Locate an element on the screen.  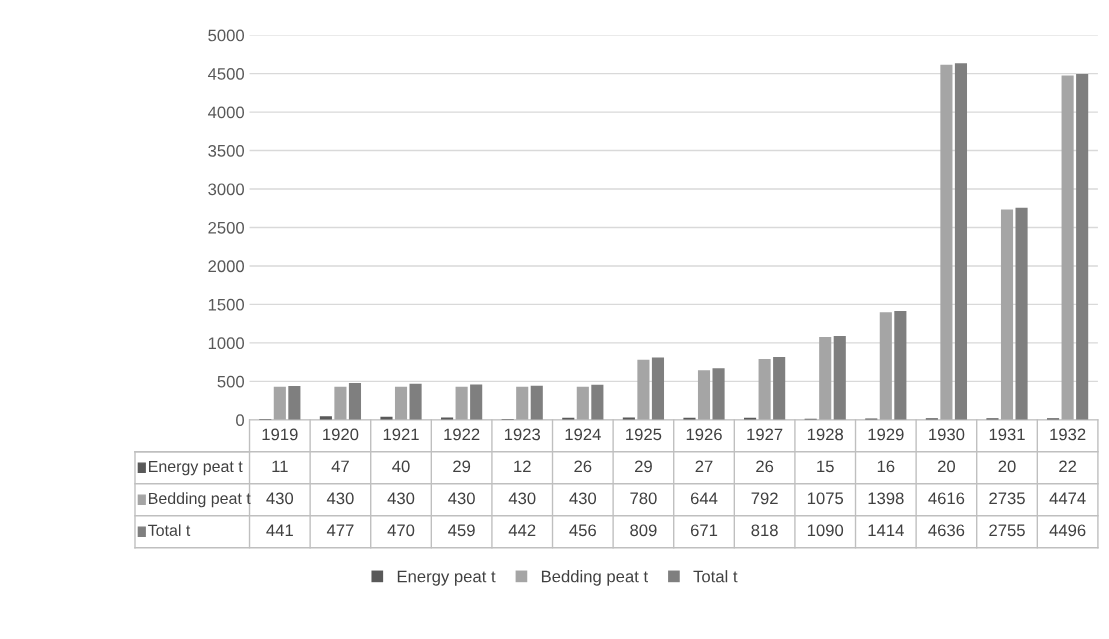
y-tick-label: 2500 is located at coordinates (226, 227).